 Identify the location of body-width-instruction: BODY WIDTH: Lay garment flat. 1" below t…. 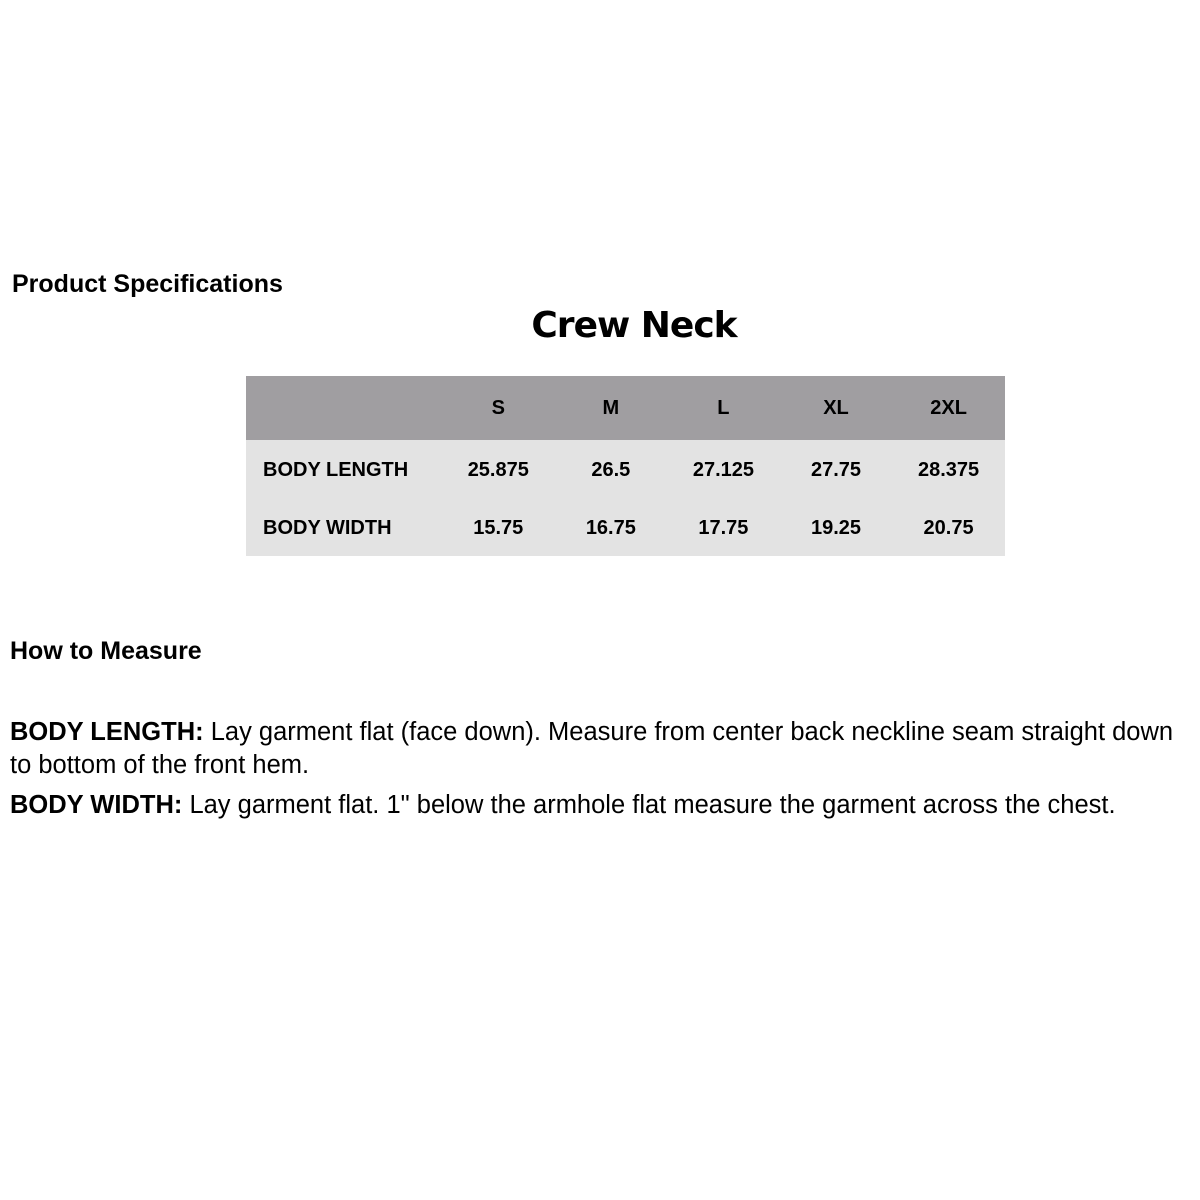
(605, 805).